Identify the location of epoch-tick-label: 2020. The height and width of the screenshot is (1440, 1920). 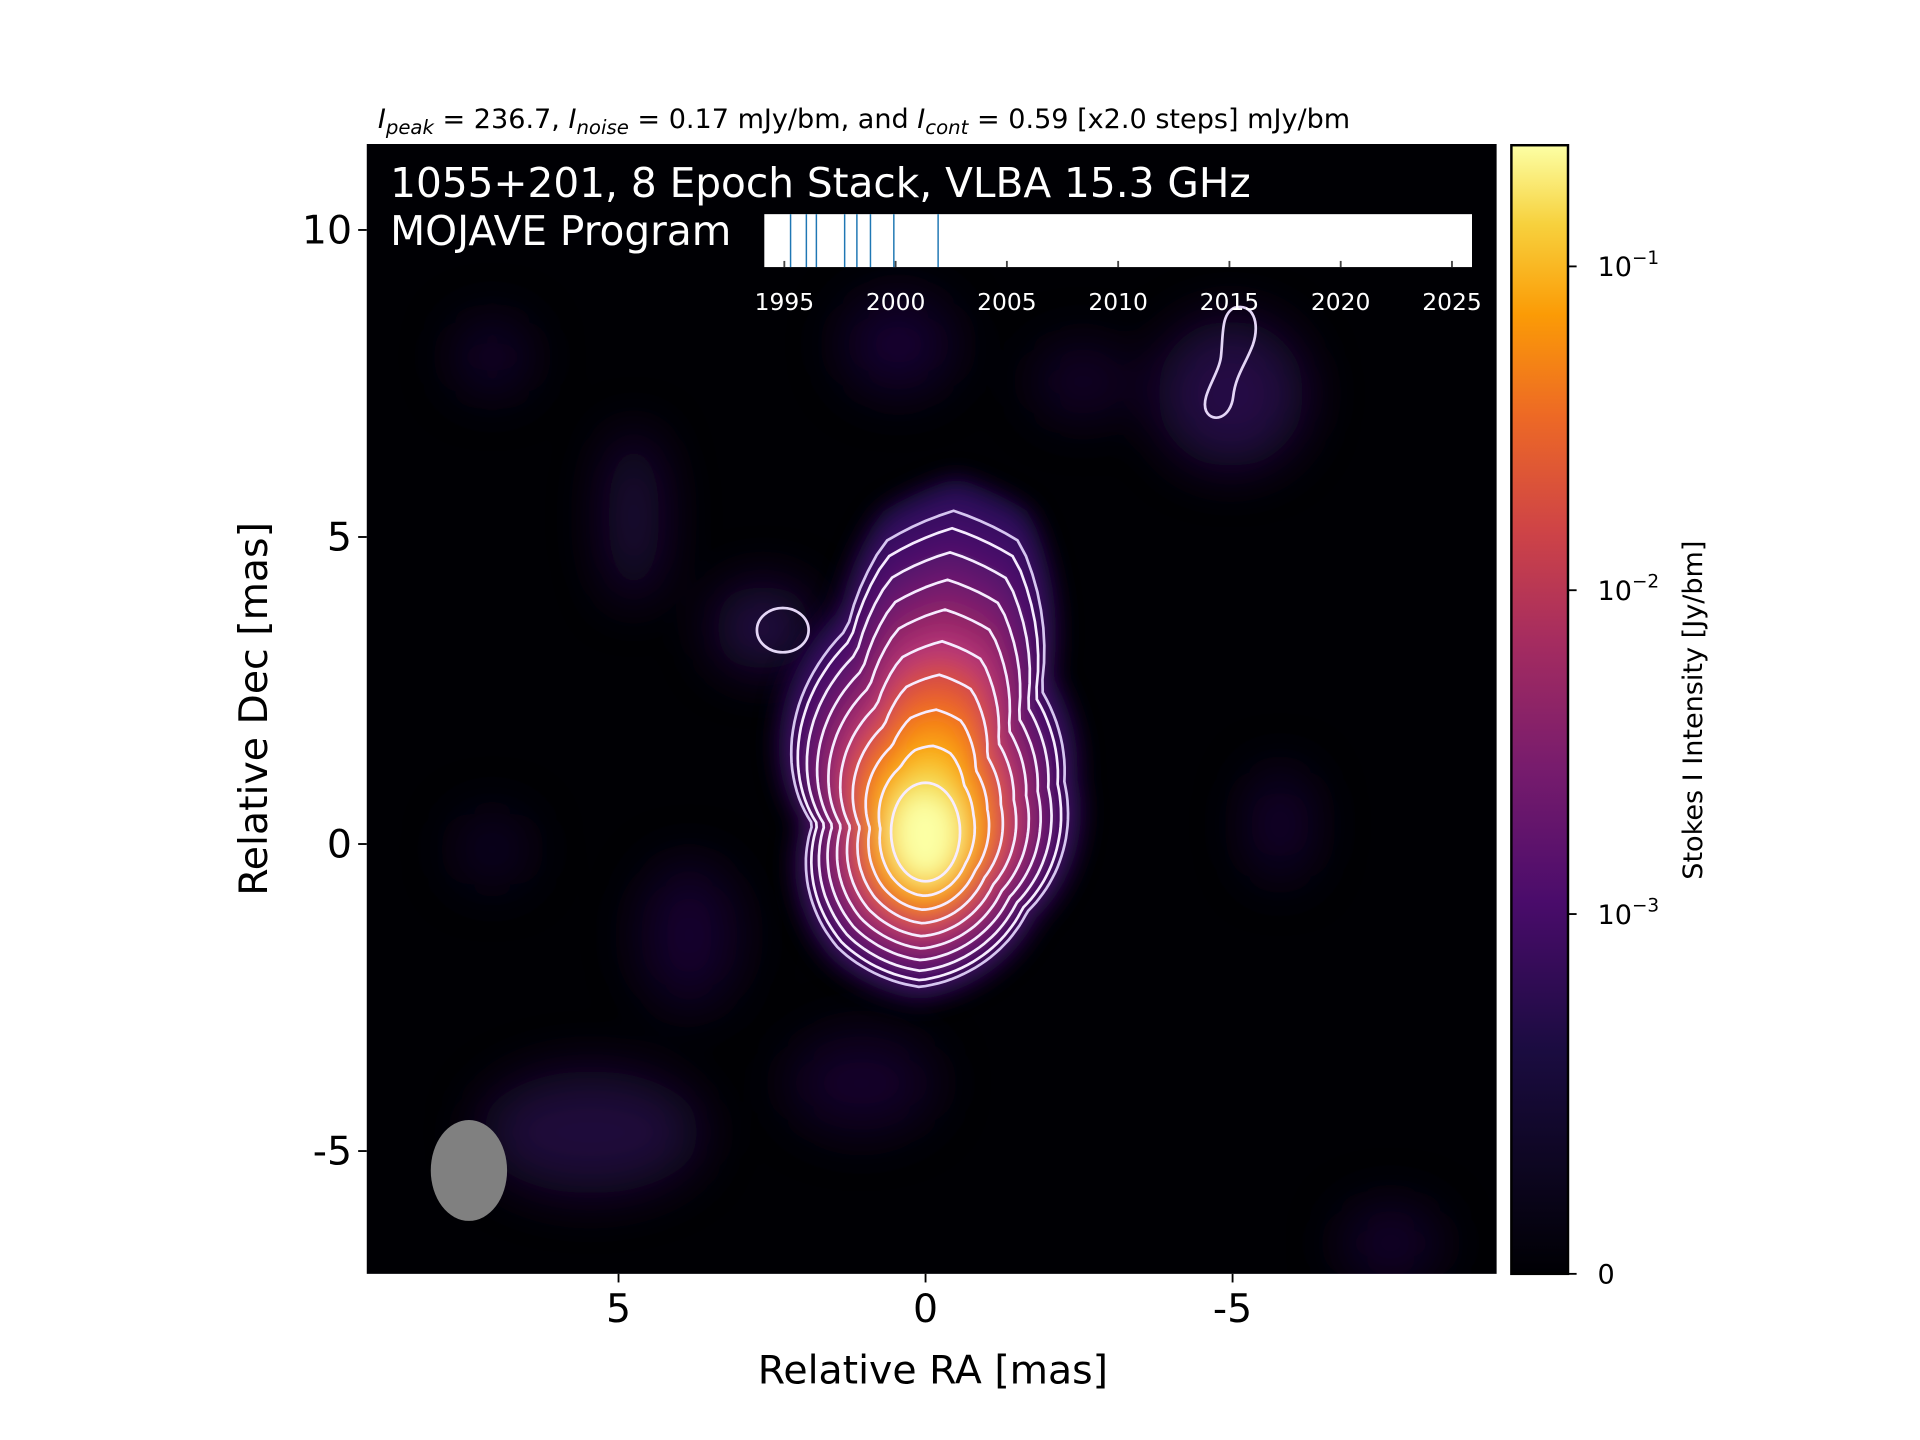
(1341, 302).